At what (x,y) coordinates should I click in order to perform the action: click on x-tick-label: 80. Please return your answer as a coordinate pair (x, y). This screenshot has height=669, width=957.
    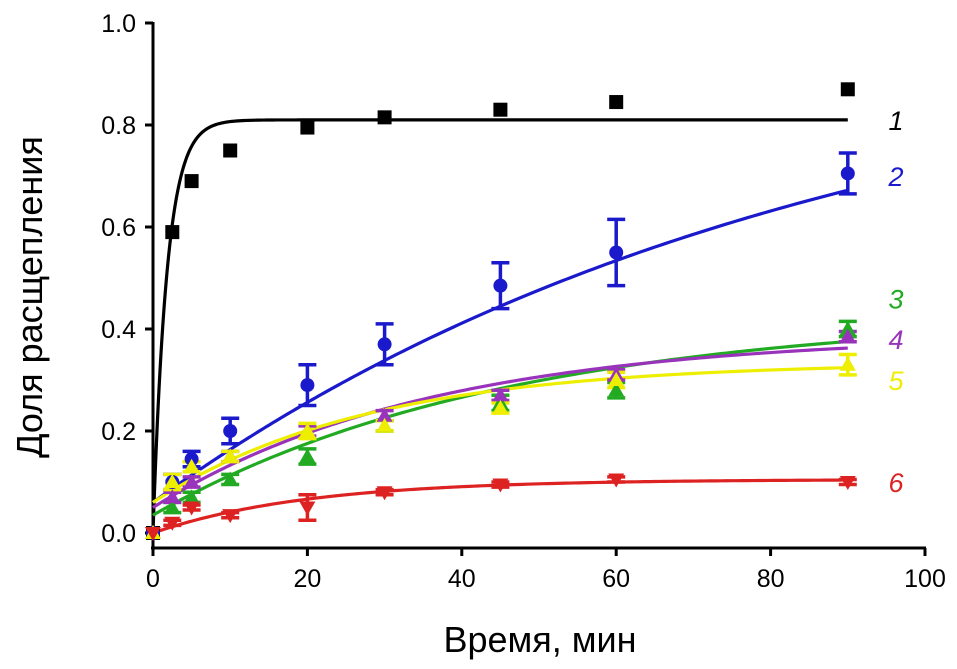
    Looking at the image, I should click on (771, 579).